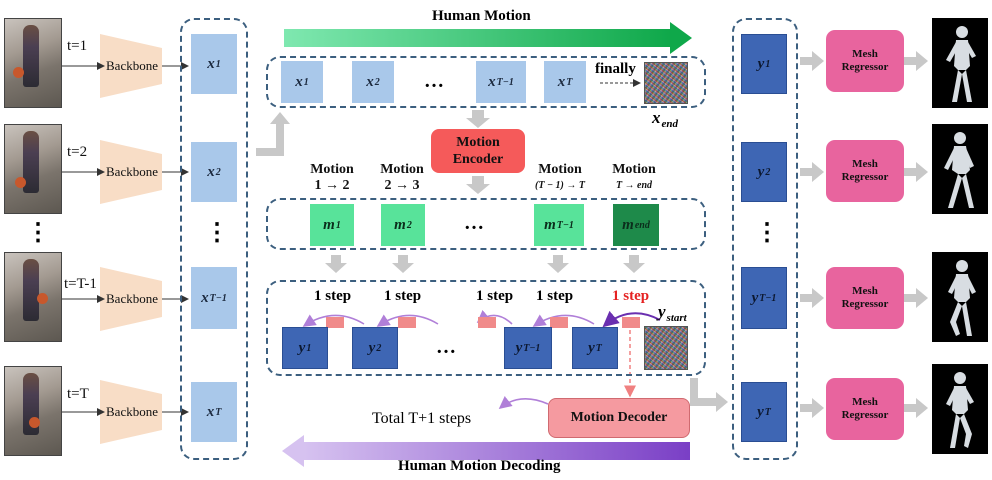 The height and width of the screenshot is (480, 992). I want to click on decoding-row-frame, so click(486, 328).